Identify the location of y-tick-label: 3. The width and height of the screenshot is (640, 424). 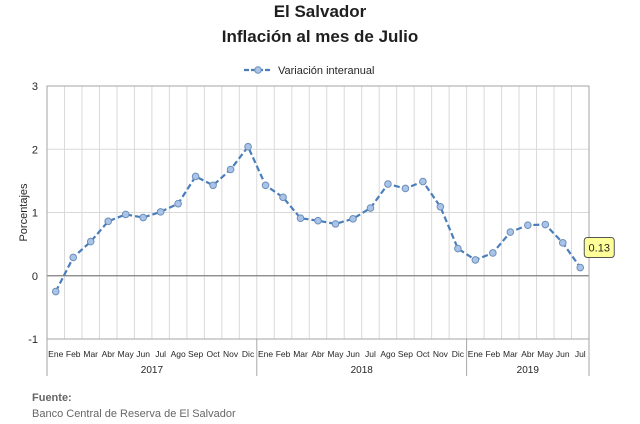
(35, 87).